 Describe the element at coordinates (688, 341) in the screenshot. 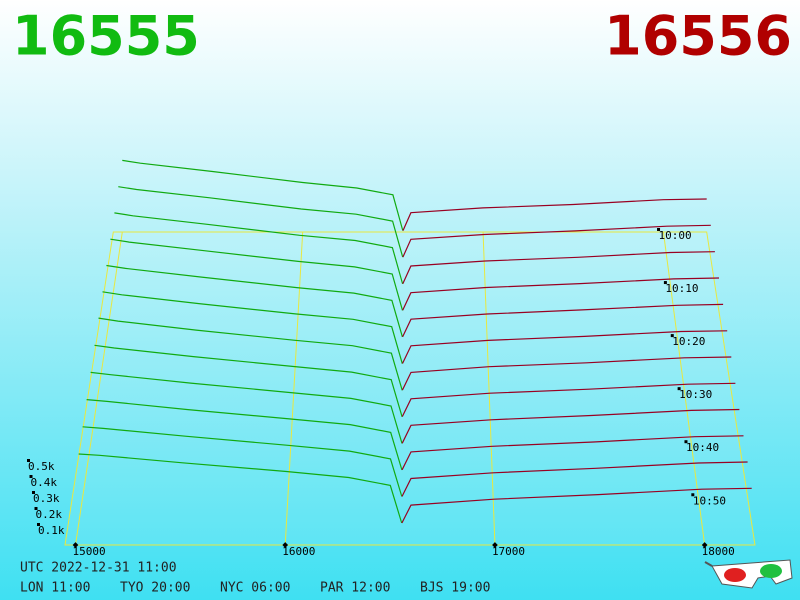

I see `t-tick-label: 10:20` at that location.